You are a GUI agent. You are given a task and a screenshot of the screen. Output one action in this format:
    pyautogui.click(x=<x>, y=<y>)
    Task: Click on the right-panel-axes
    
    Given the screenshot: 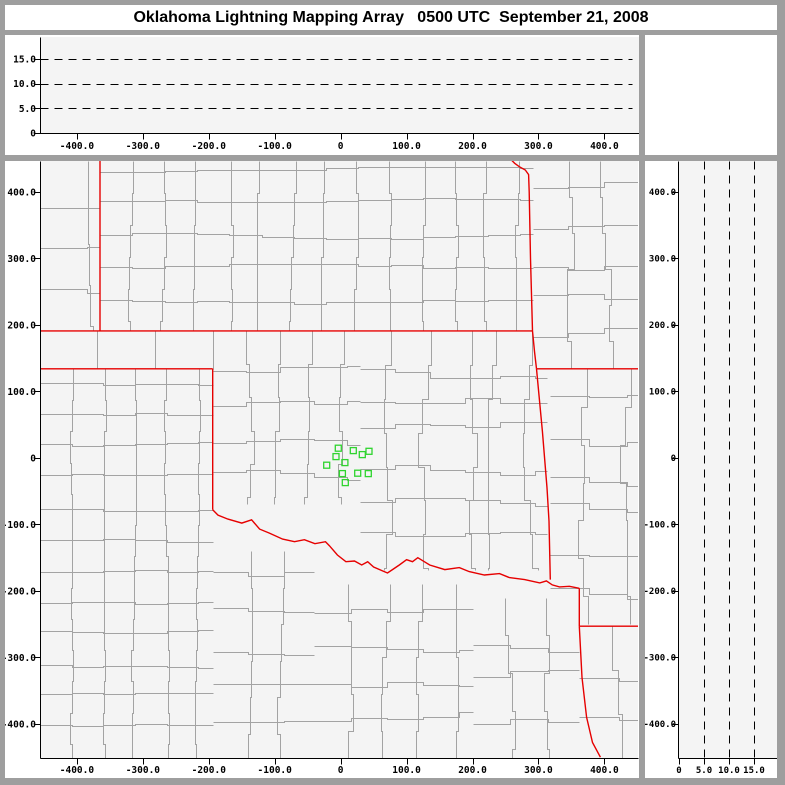 What is the action you would take?
    pyautogui.click(x=724, y=463)
    